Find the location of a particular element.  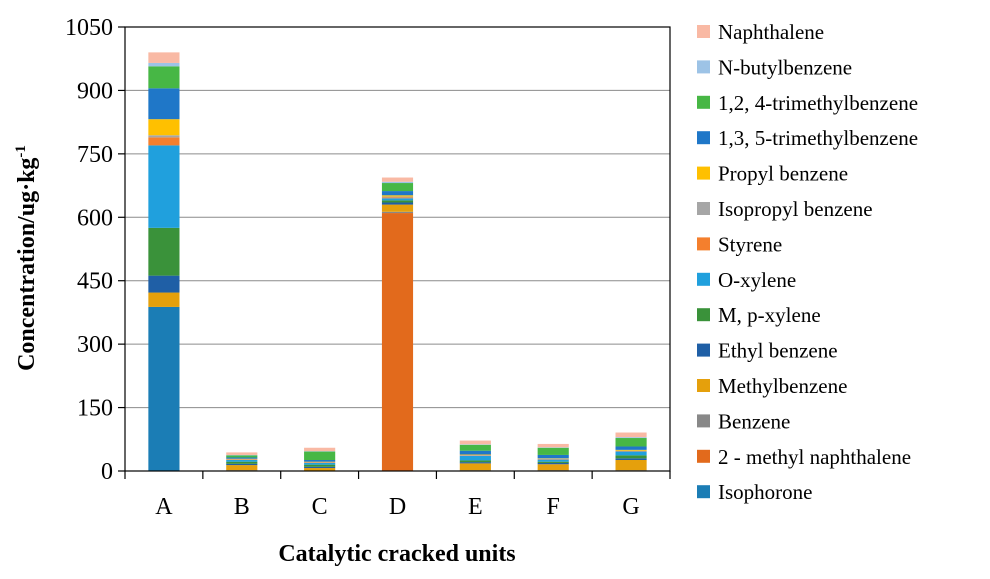

legend-label: Propyl benzene is located at coordinates (783, 174).